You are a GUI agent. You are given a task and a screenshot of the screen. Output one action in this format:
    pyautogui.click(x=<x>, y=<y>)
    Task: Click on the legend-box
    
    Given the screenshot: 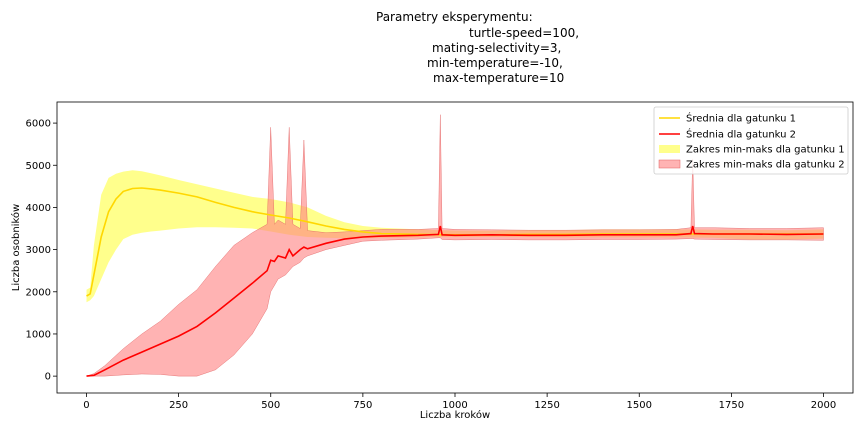 What is the action you would take?
    pyautogui.click(x=751, y=140)
    